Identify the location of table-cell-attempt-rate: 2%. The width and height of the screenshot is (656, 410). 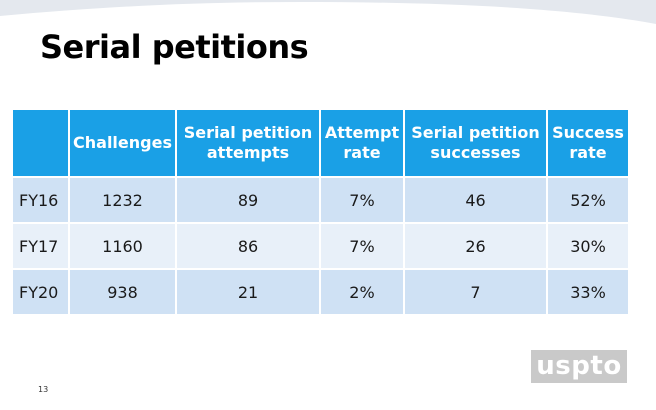
(362, 292).